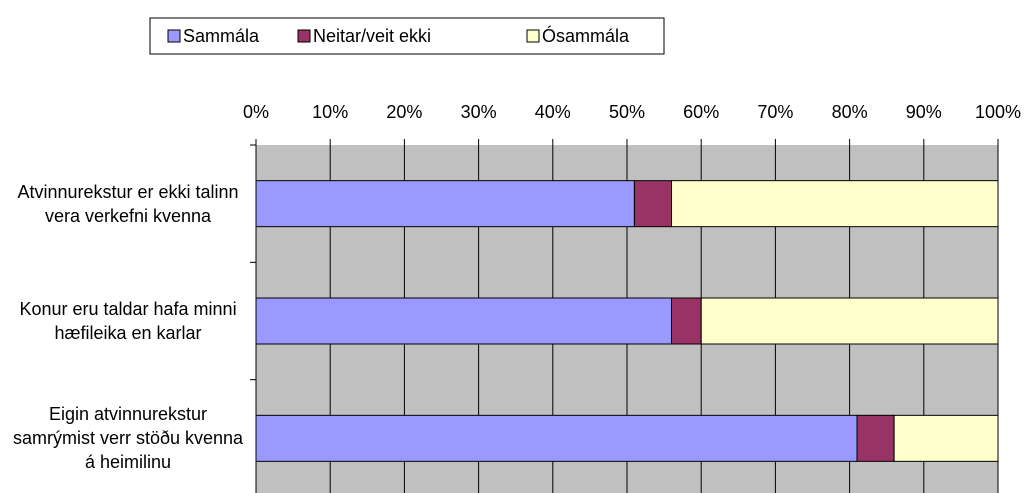 This screenshot has width=1028, height=493. Describe the element at coordinates (775, 112) in the screenshot. I see `x-tick-label: 70%` at that location.